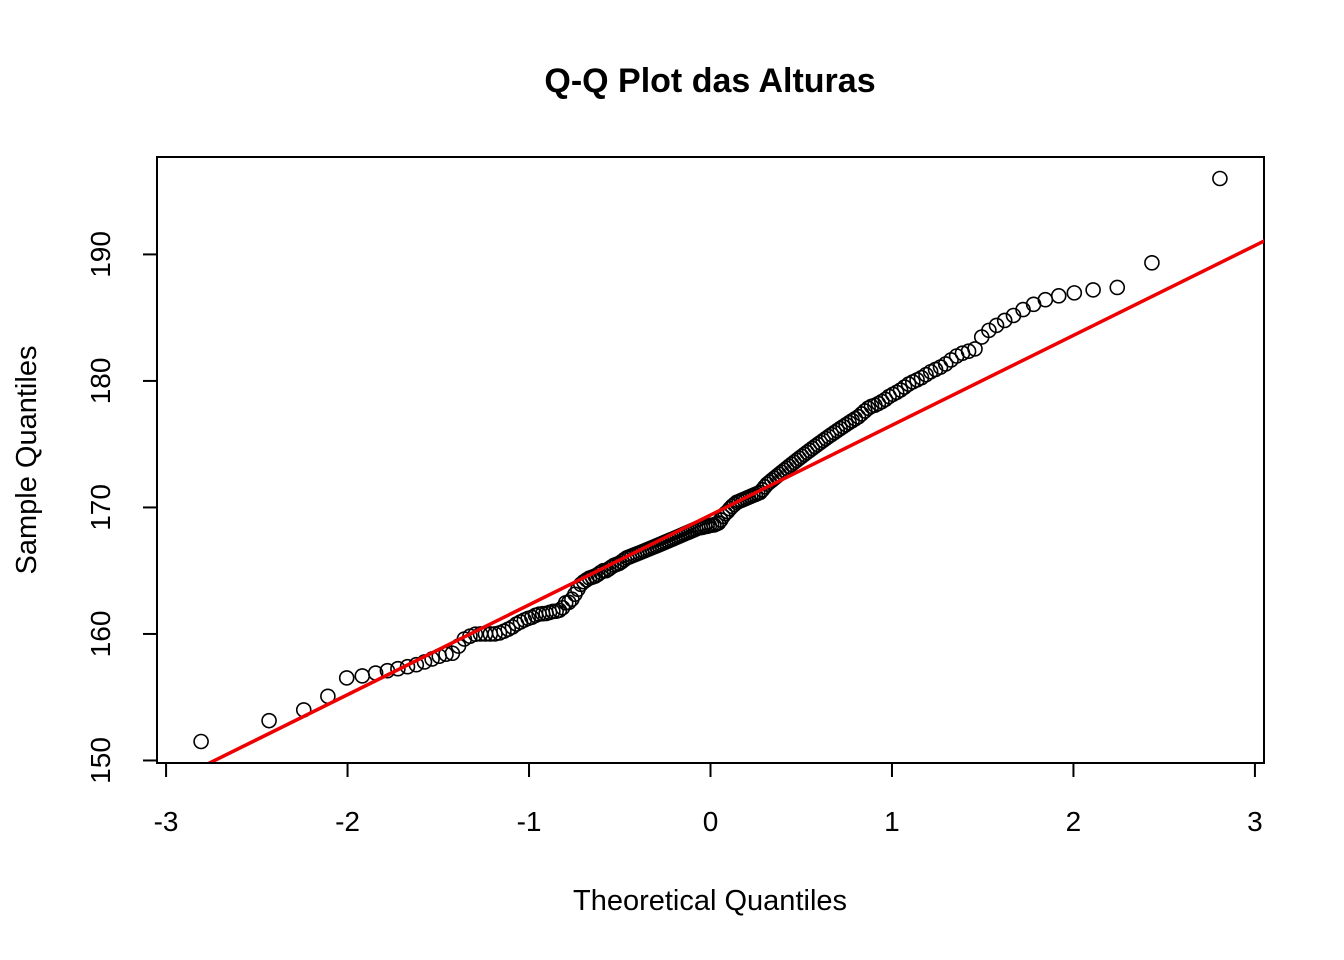  Describe the element at coordinates (166, 821) in the screenshot. I see `x-tick-label: -3` at that location.